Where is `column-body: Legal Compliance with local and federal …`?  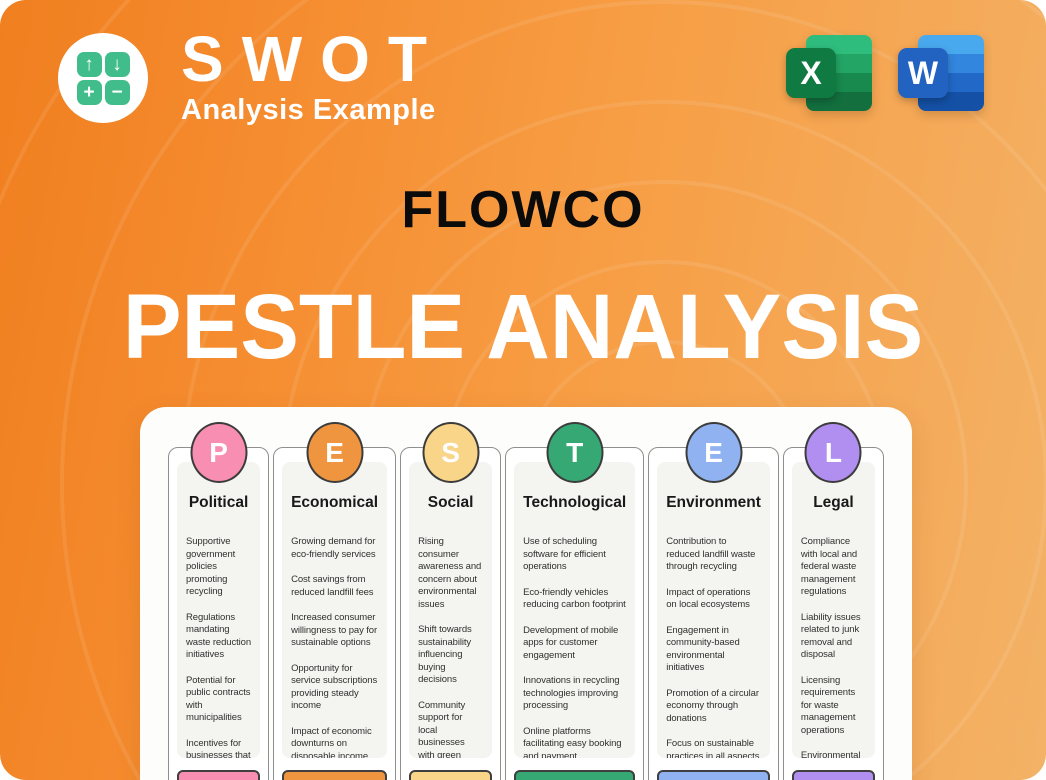 column-body: Legal Compliance with local and federal … is located at coordinates (833, 610).